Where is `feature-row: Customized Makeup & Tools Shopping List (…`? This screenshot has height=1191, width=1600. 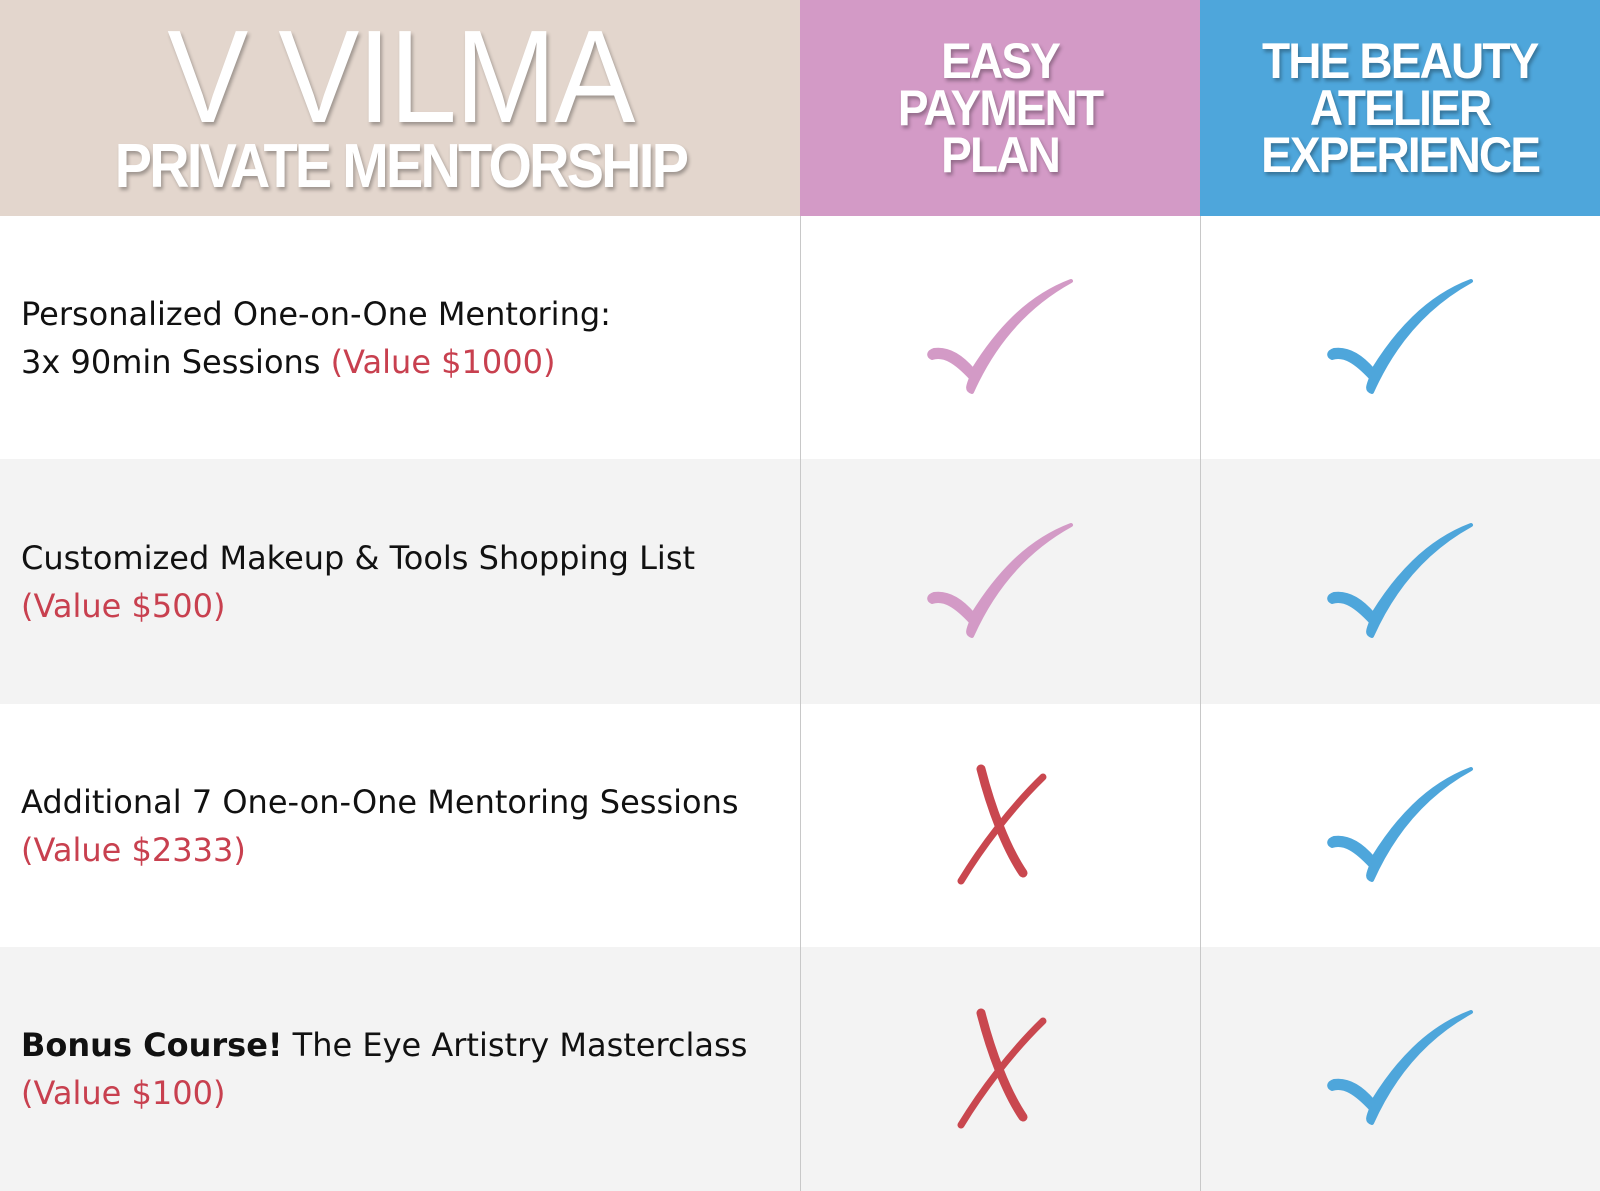 feature-row: Customized Makeup & Tools Shopping List (… is located at coordinates (400, 581).